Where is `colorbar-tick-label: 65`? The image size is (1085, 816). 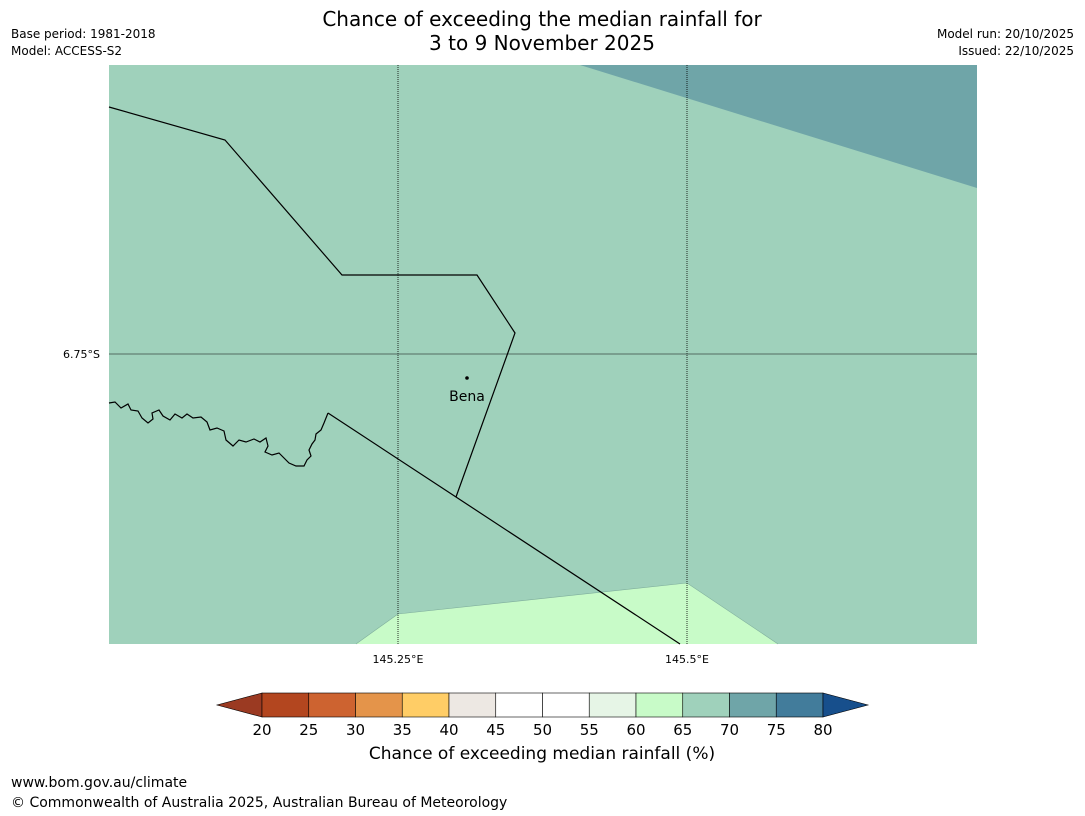 colorbar-tick-label: 65 is located at coordinates (682, 730).